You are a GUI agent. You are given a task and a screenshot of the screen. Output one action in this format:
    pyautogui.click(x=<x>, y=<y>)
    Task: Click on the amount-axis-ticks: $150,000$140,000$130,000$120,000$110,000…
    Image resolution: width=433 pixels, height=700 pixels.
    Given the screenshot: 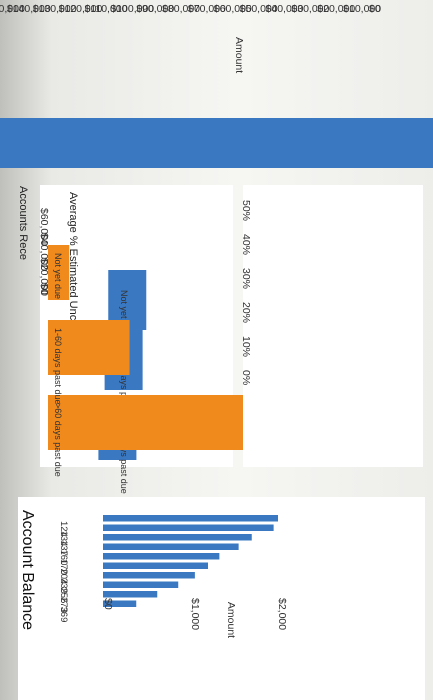 What is the action you would take?
    pyautogui.click(x=190, y=9)
    